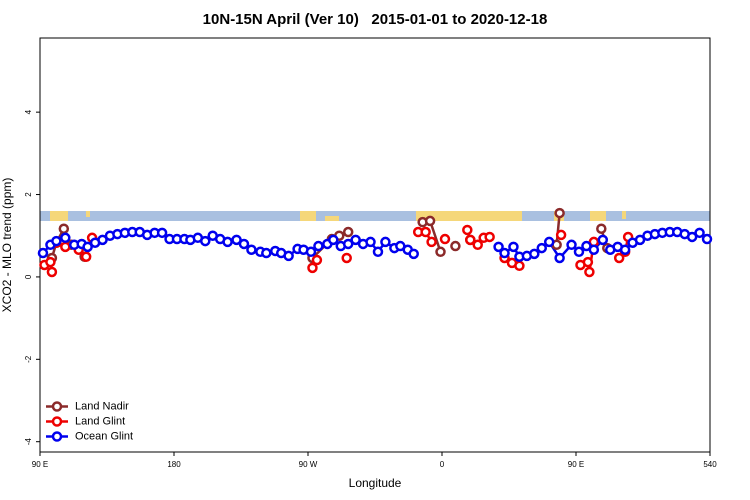  What do you see at coordinates (28, 276) in the screenshot?
I see `y-tick-label: 0` at bounding box center [28, 276].